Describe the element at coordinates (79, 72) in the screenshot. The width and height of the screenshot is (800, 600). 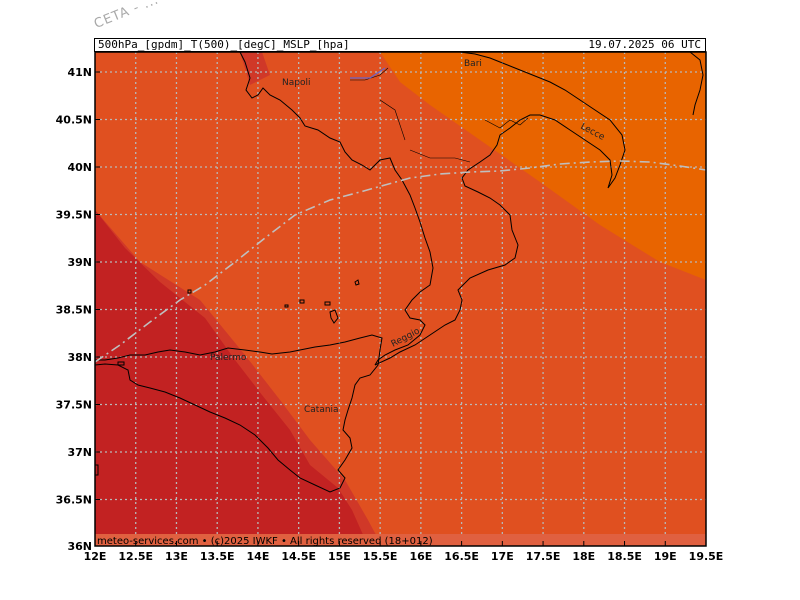
I see `lat-label: 41N` at that location.